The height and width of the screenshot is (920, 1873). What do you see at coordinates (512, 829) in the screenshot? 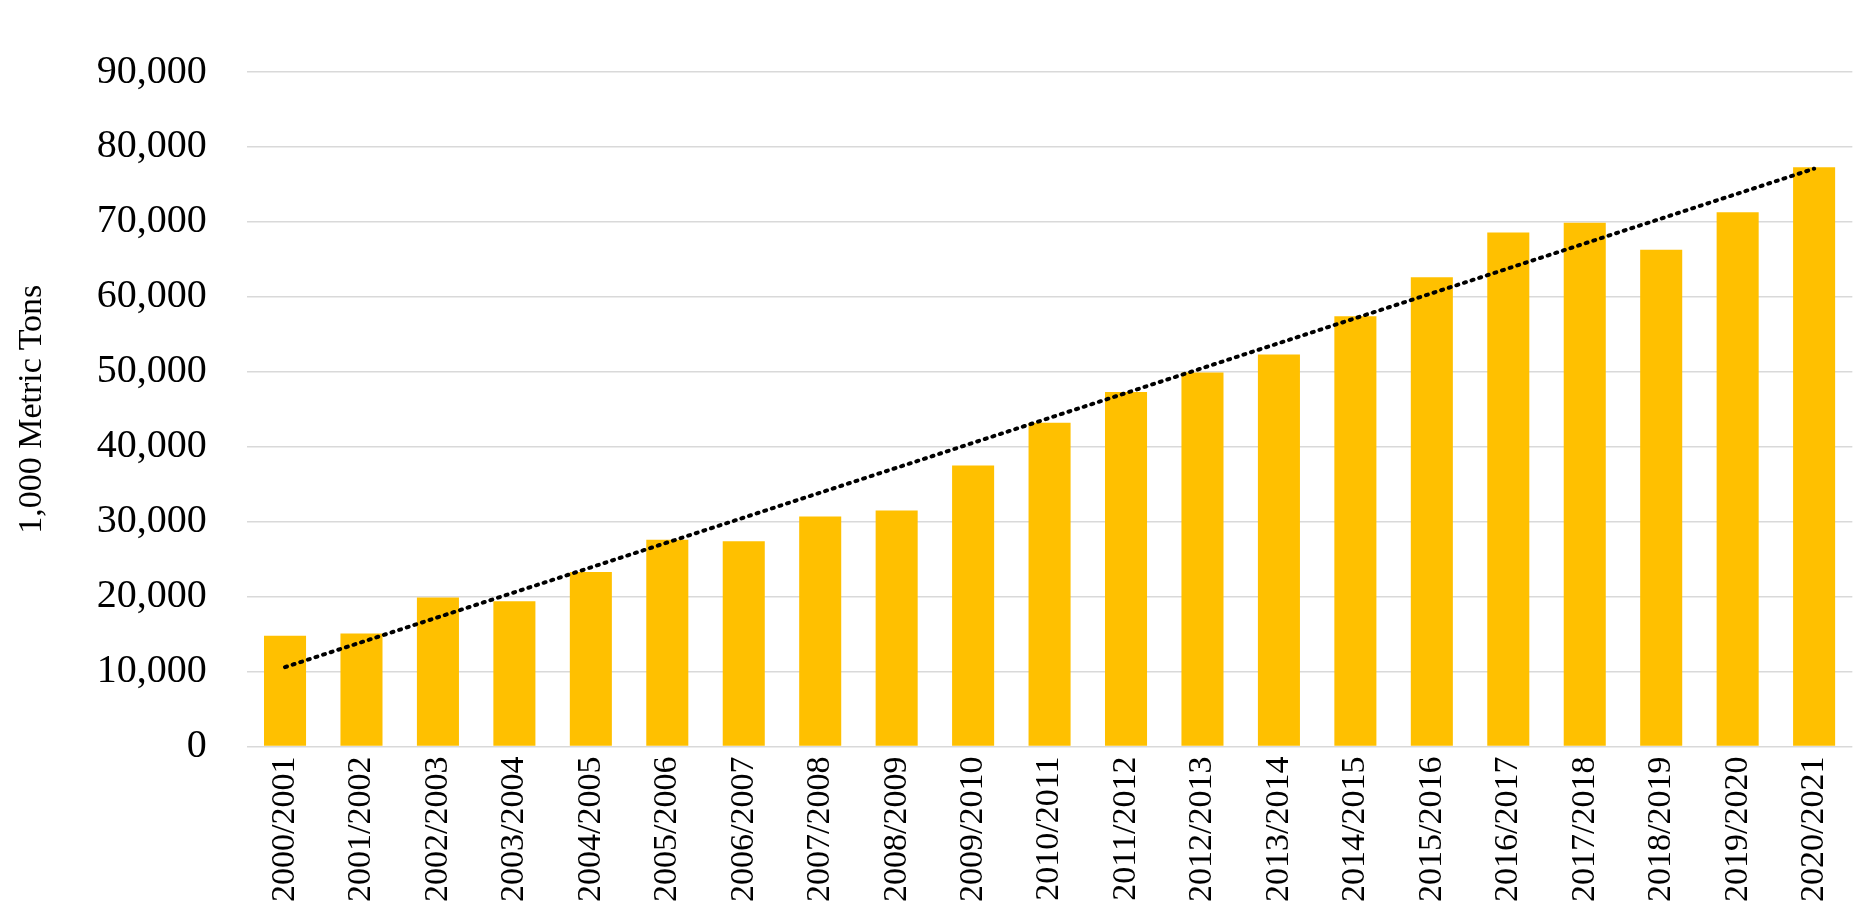
I see `x-tick-label: 2003/2004` at bounding box center [512, 829].